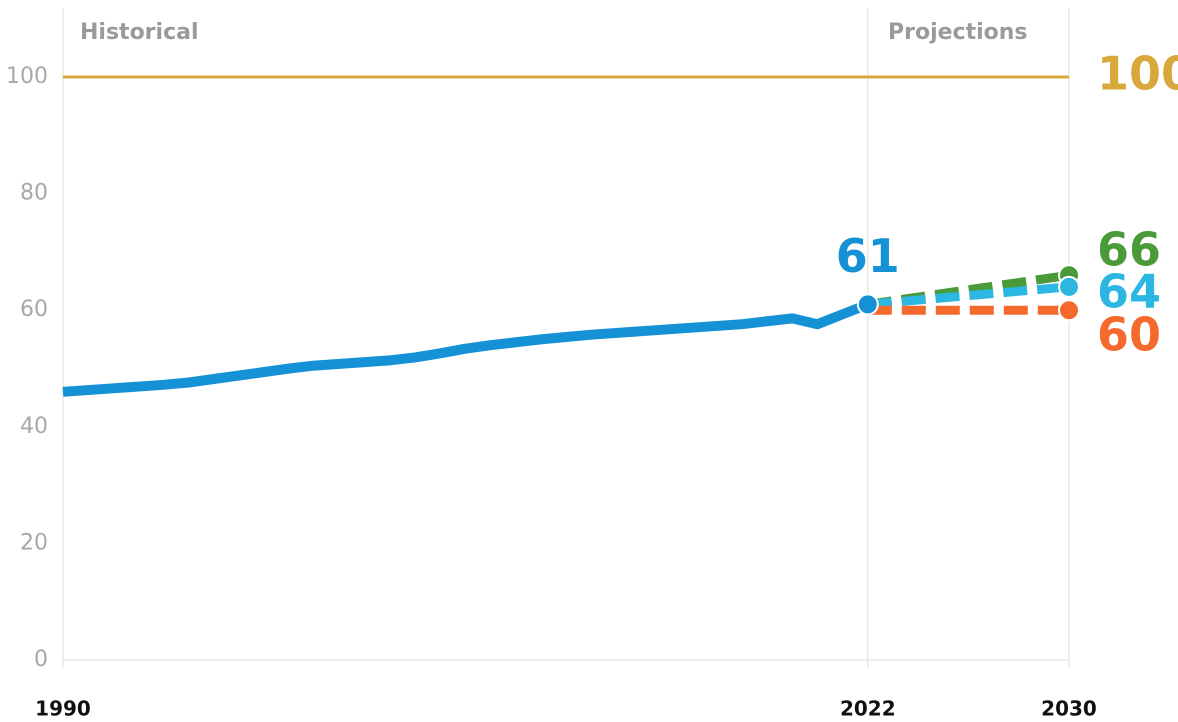 This screenshot has width=1178, height=722. What do you see at coordinates (34, 426) in the screenshot?
I see `y-tick-label: 40` at bounding box center [34, 426].